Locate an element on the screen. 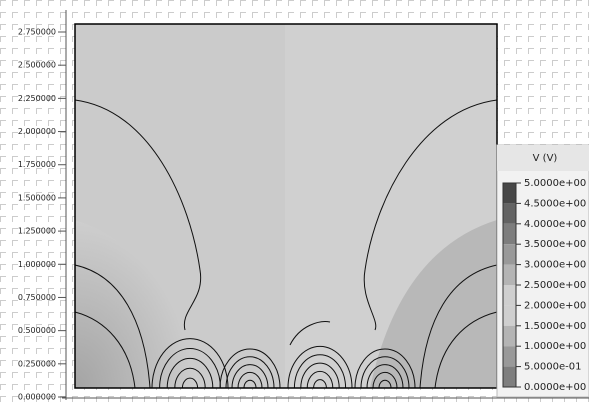 The width and height of the screenshot is (589, 406). color-bar-border is located at coordinates (509, 285).